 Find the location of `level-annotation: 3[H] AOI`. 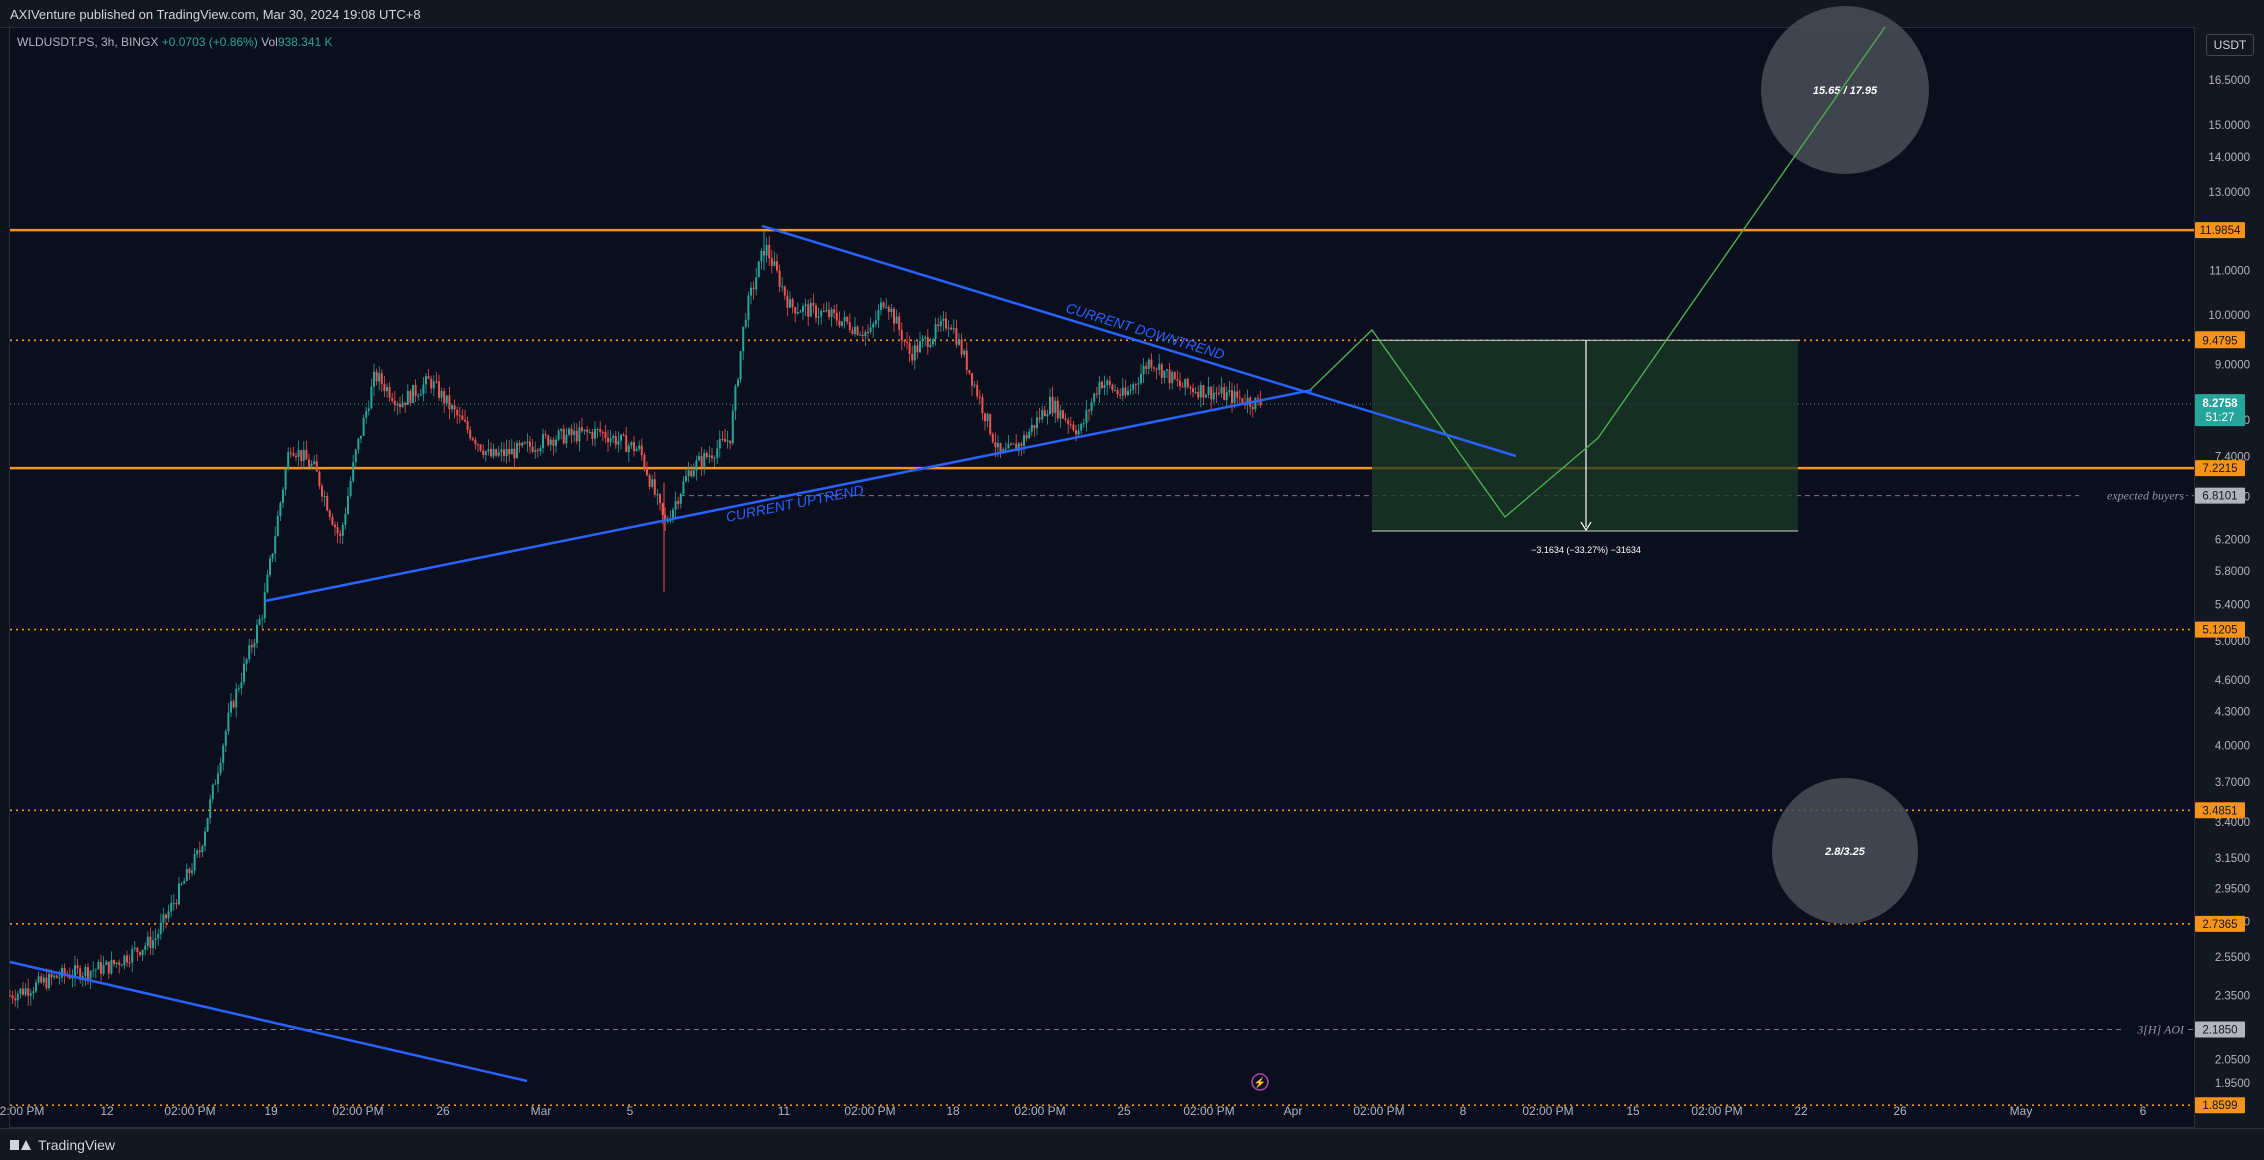

level-annotation: 3[H] AOI is located at coordinates (2160, 1030).